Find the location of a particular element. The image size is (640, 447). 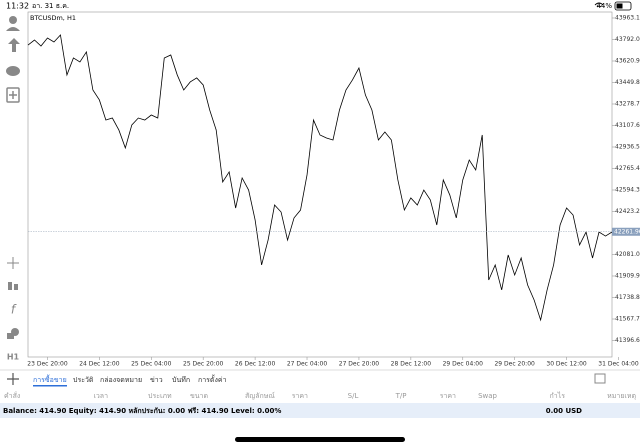

y-tick-label: 41909.90 is located at coordinates (627, 275).